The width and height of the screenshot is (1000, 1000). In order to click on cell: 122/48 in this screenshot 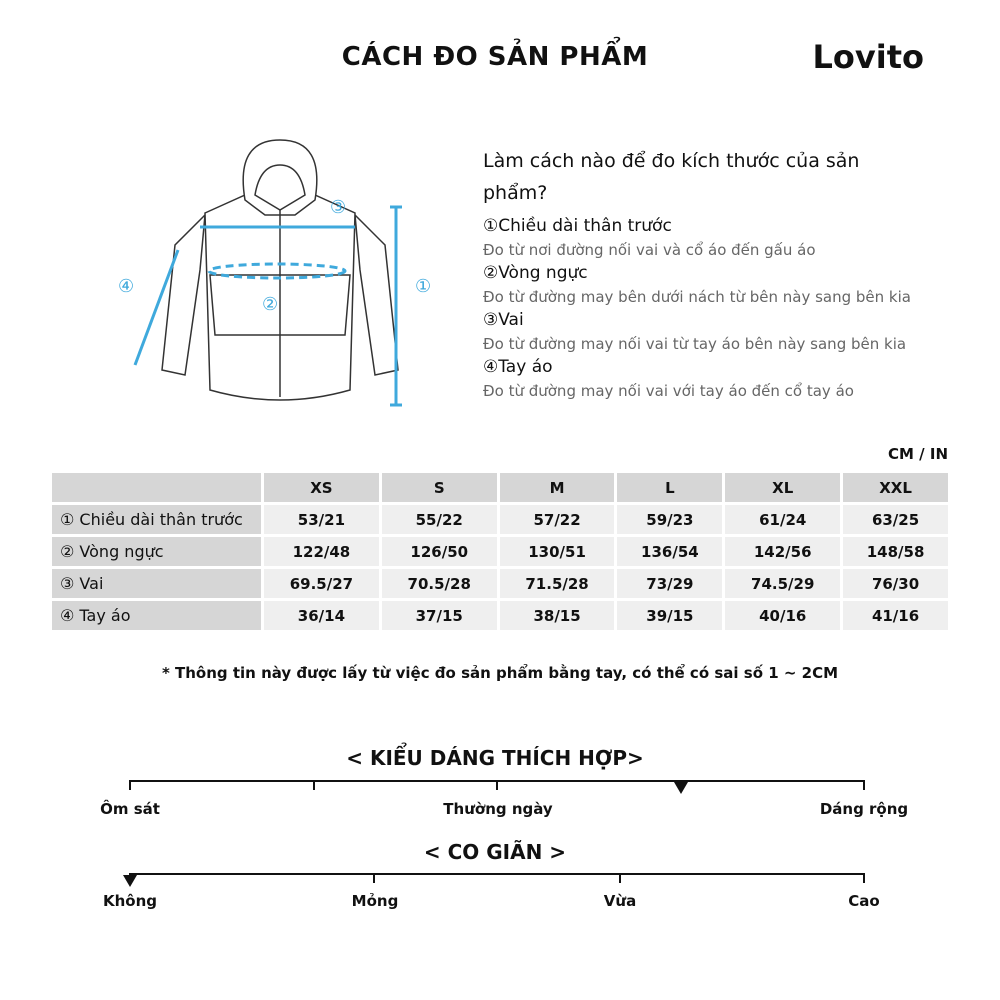, I will do `click(321, 551)`.